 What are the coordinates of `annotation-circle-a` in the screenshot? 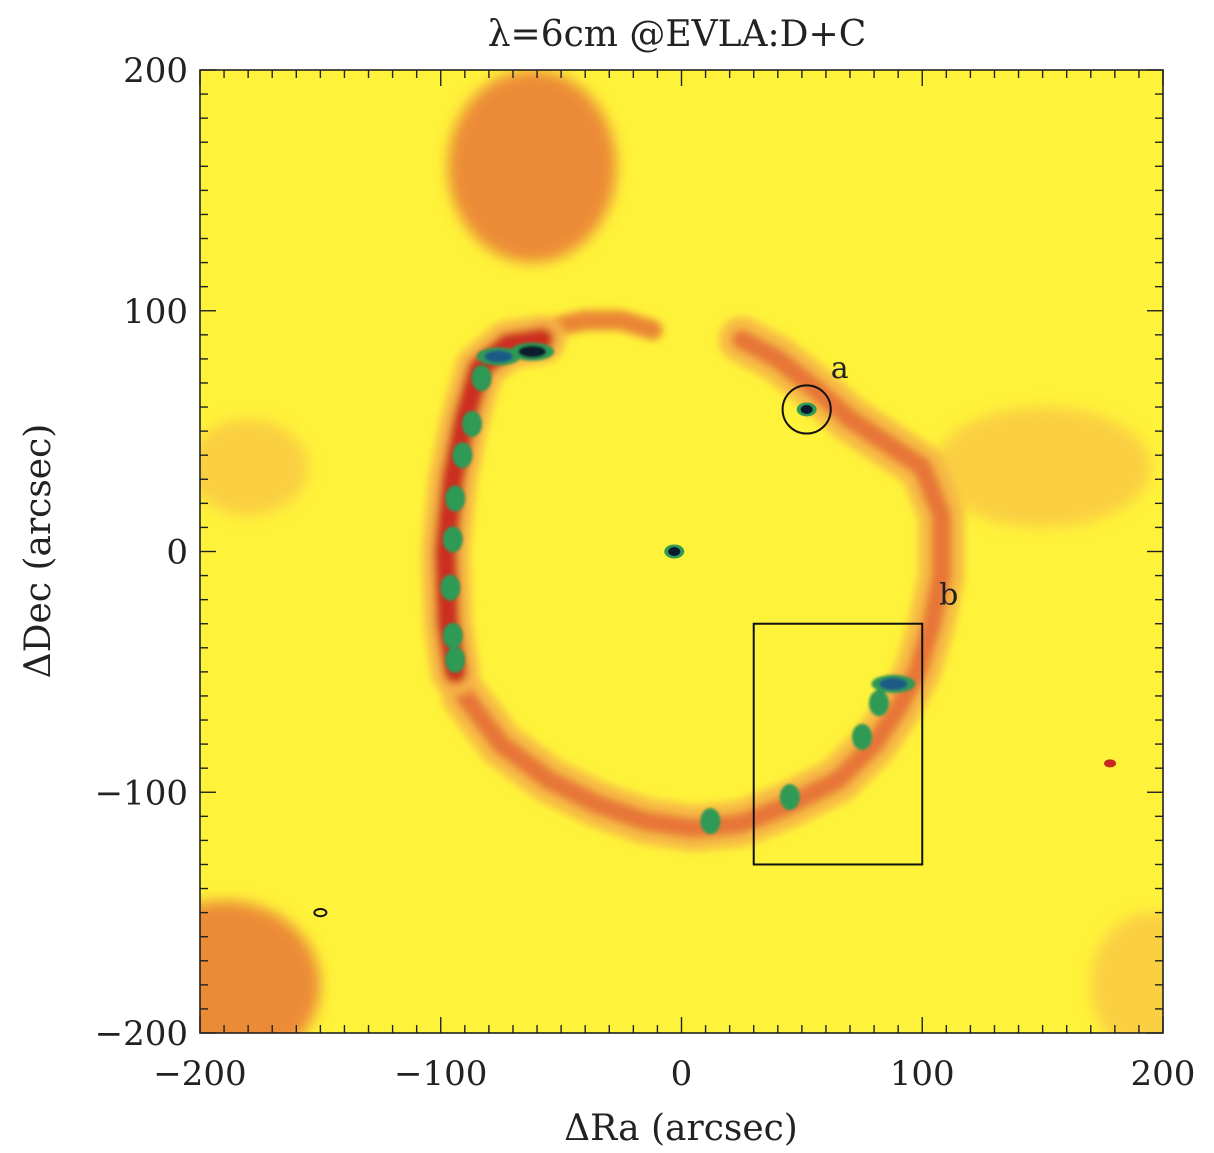 It's located at (806, 409).